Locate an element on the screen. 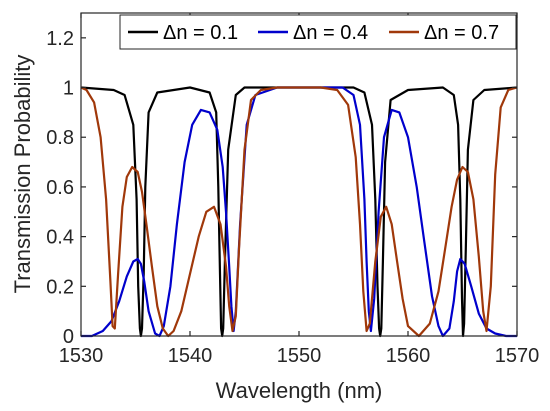 The image size is (550, 411). legend-box is located at coordinates (318, 32).